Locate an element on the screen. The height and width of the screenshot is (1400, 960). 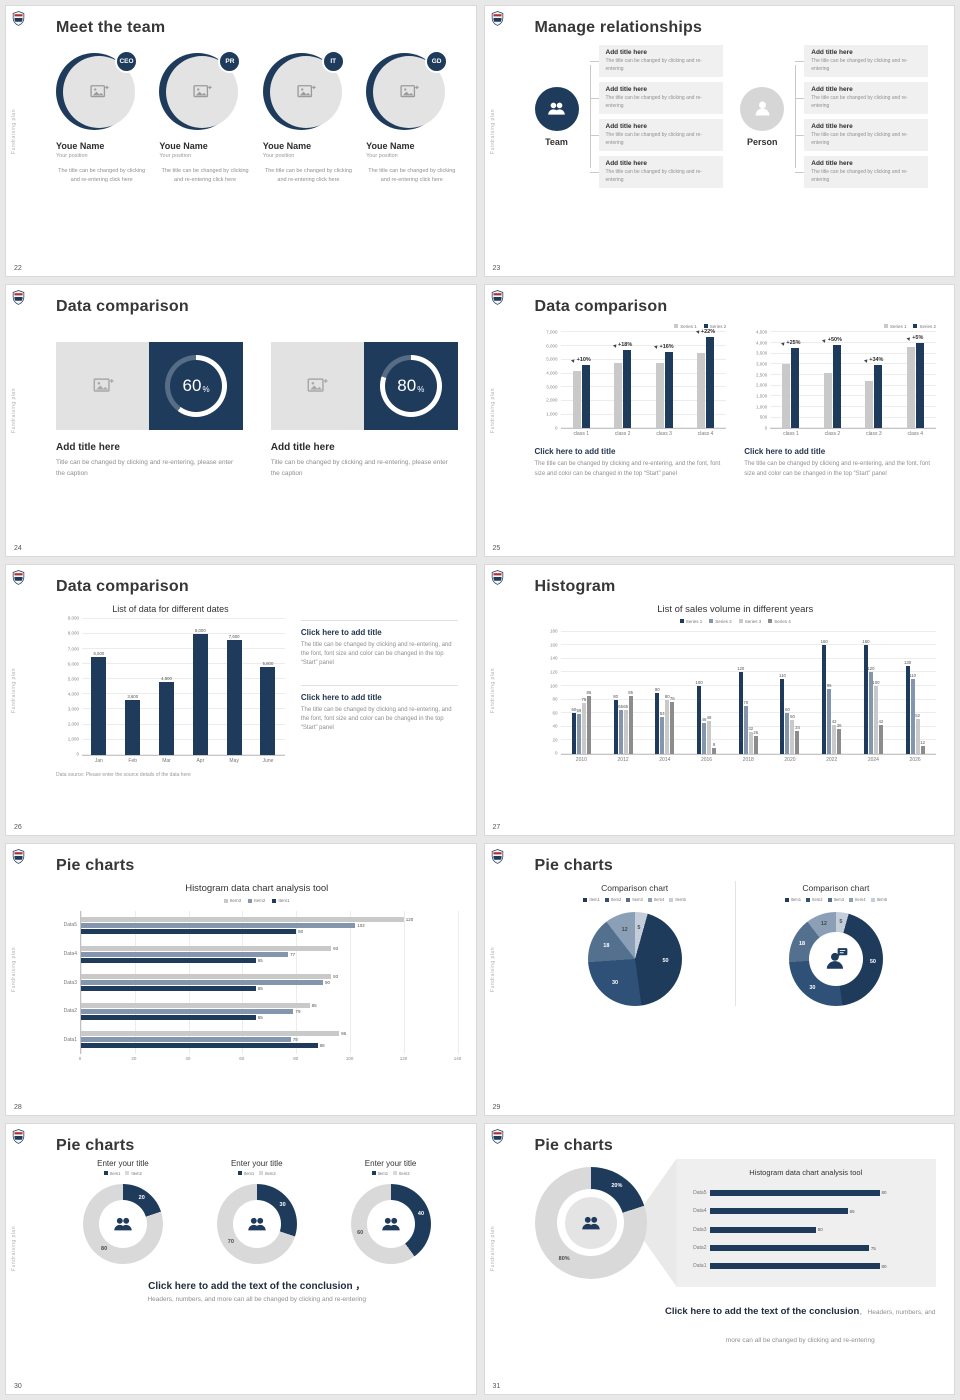
chart-title: Histogram data chart analysis tool is located at coordinates (257, 889).